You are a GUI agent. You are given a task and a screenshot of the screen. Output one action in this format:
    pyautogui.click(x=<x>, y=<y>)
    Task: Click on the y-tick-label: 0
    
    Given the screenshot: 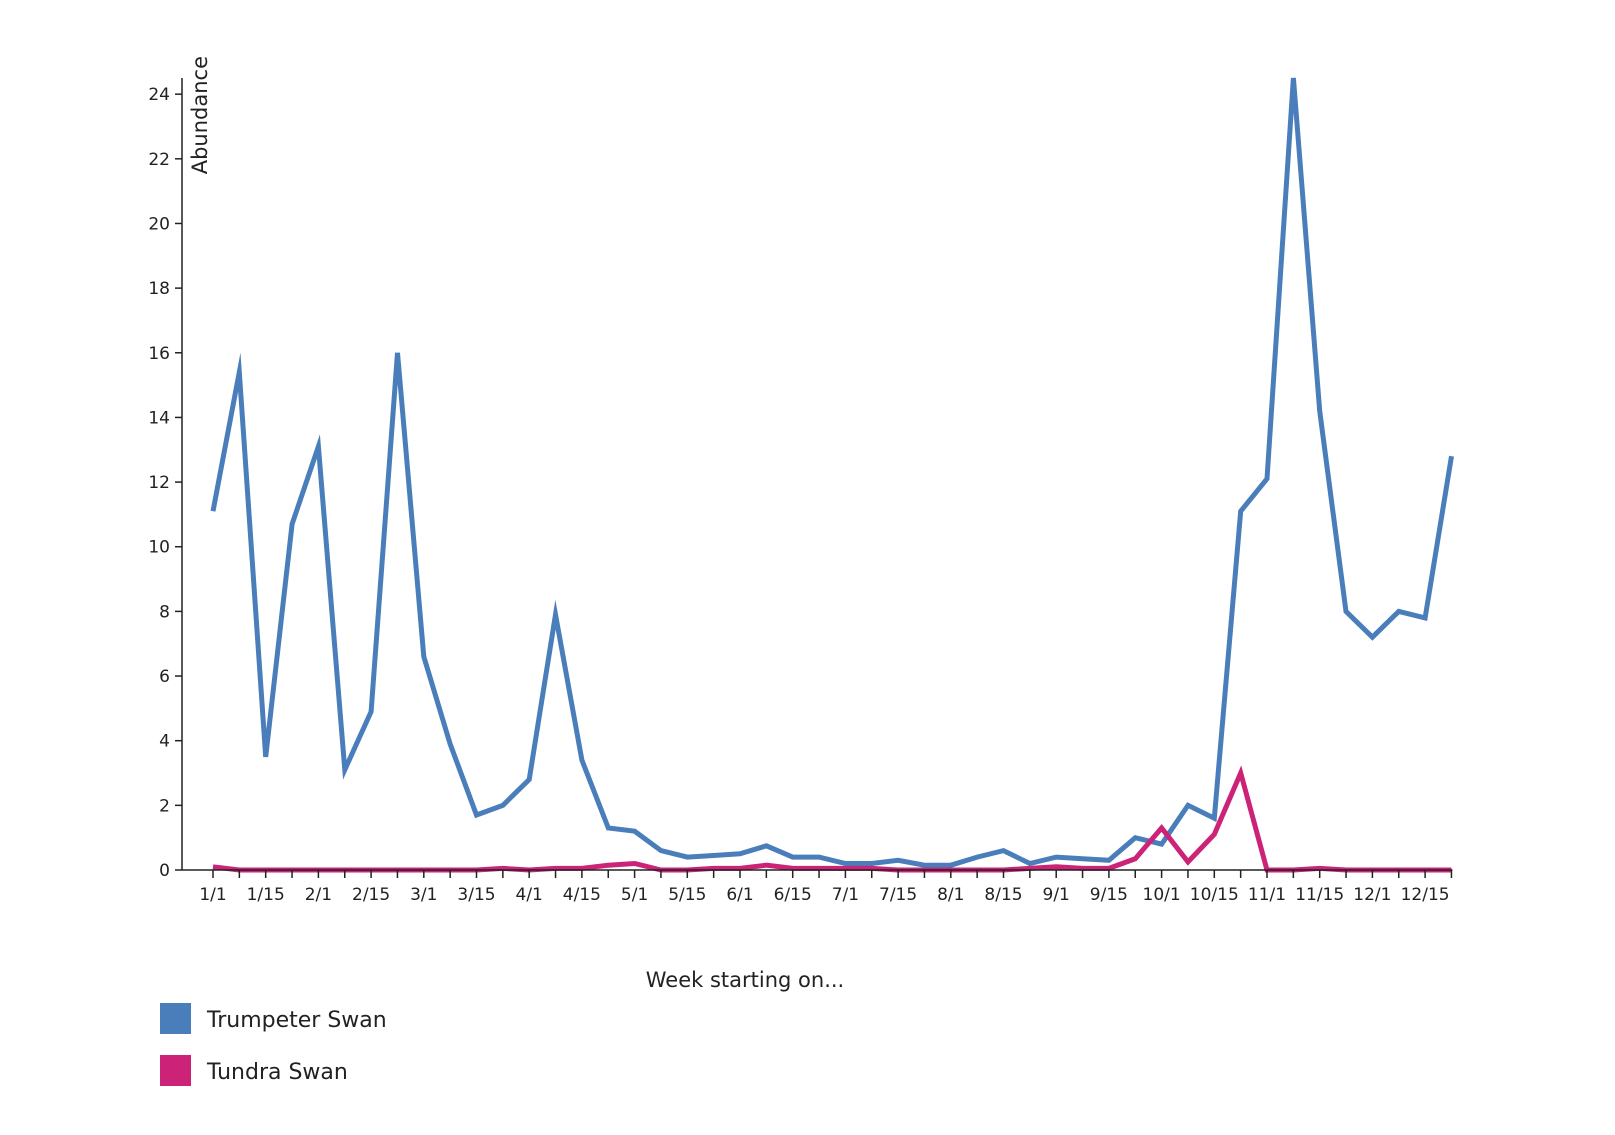 What is the action you would take?
    pyautogui.click(x=164, y=871)
    